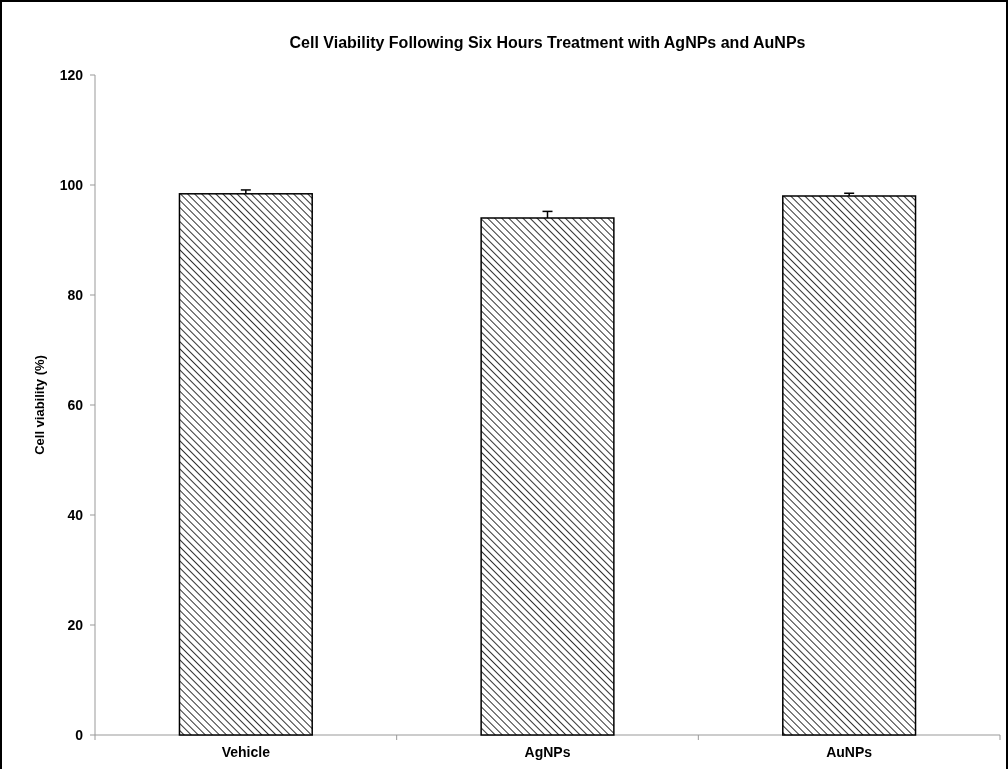  What do you see at coordinates (75, 514) in the screenshot?
I see `y-tick-label: 40` at bounding box center [75, 514].